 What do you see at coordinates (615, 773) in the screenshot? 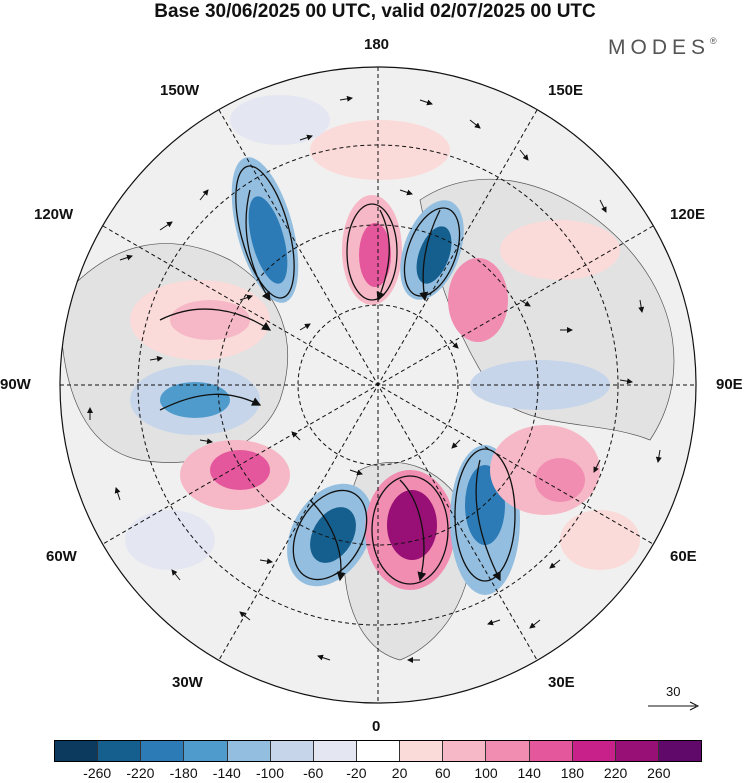
I see `colorbar-tick-label: 220` at bounding box center [615, 773].